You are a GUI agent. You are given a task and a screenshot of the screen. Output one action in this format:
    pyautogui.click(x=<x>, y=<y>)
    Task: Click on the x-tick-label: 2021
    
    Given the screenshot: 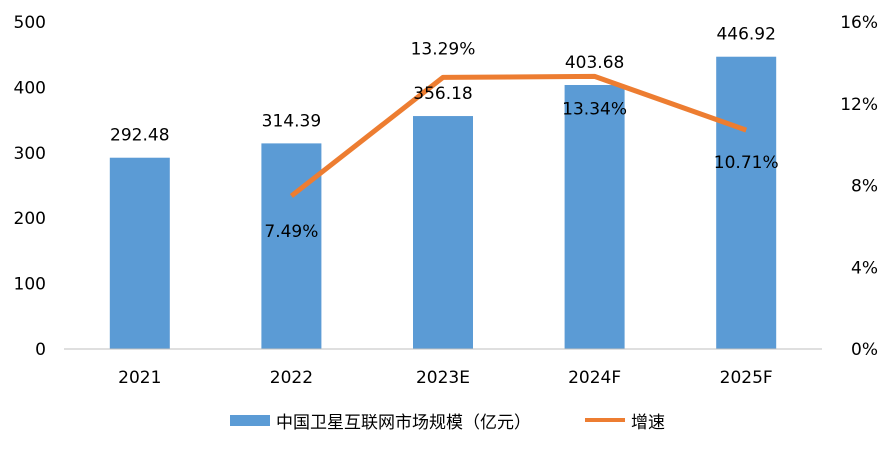 What is the action you would take?
    pyautogui.click(x=139, y=378)
    